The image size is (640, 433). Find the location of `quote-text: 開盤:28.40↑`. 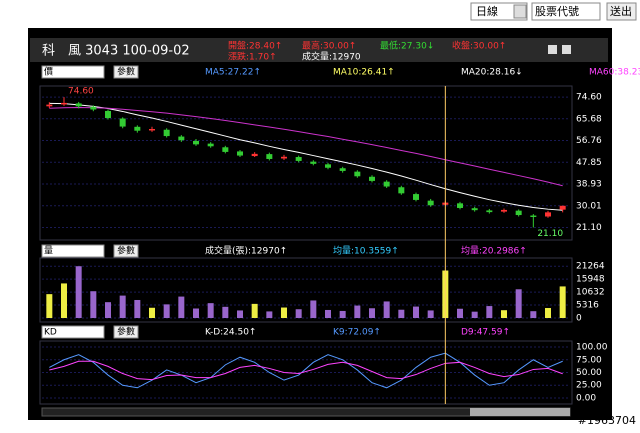

quote-text: 開盤:28.40↑ is located at coordinates (255, 46).